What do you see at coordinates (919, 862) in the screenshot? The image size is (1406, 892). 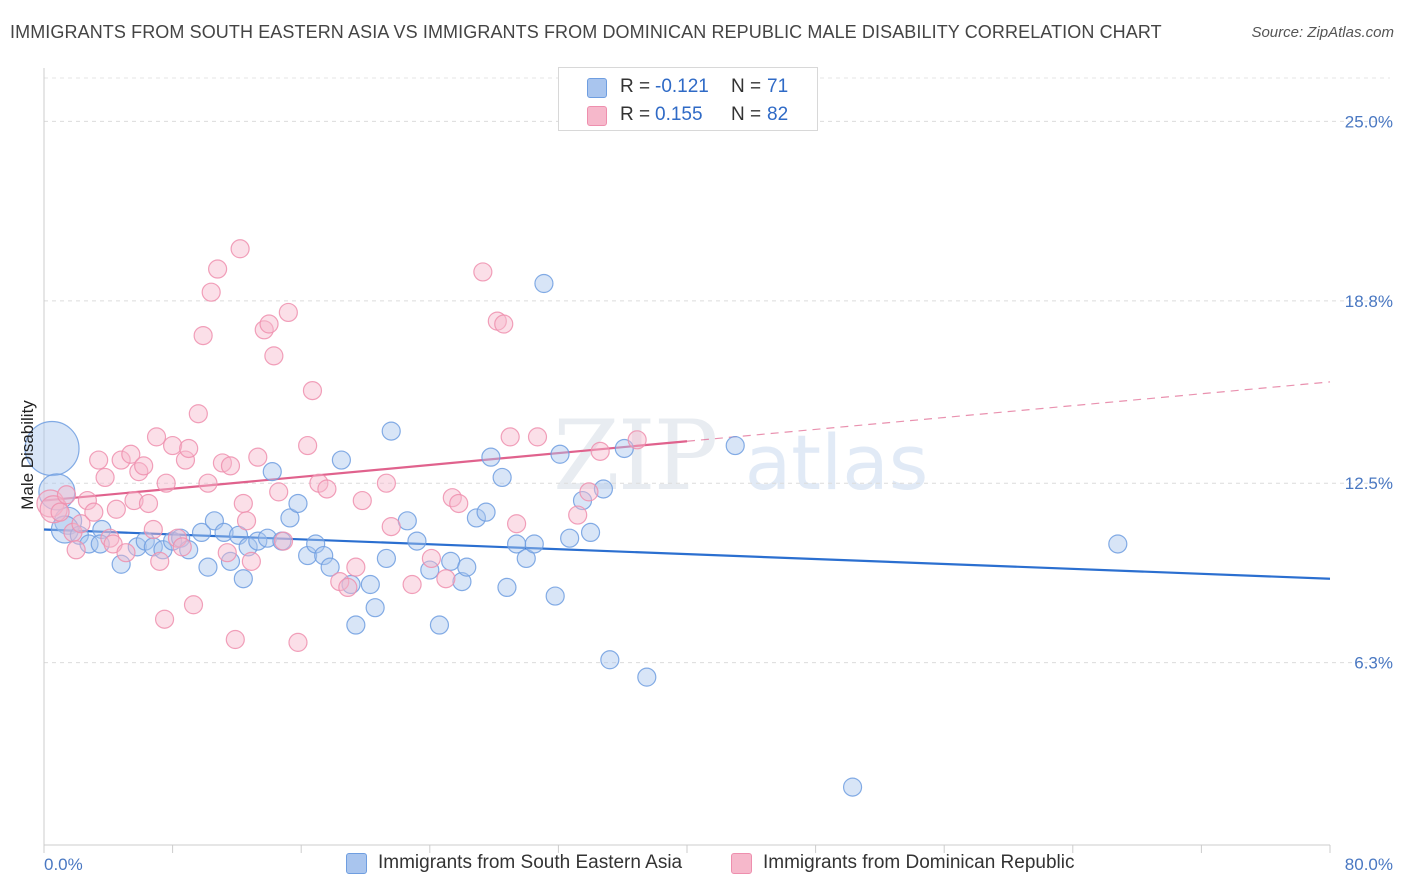 I see `legend-label: Immigrants from Dominican Republic` at bounding box center [919, 862].